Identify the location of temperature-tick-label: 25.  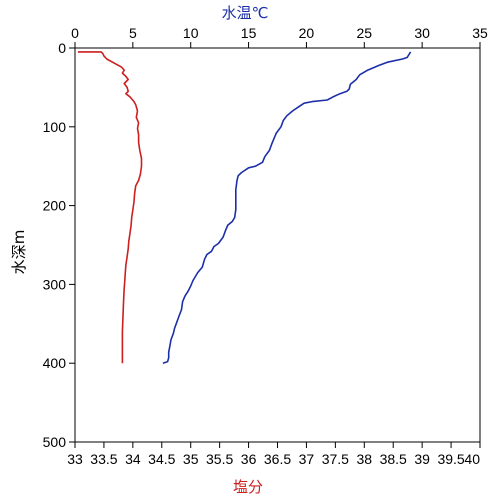
(364, 33).